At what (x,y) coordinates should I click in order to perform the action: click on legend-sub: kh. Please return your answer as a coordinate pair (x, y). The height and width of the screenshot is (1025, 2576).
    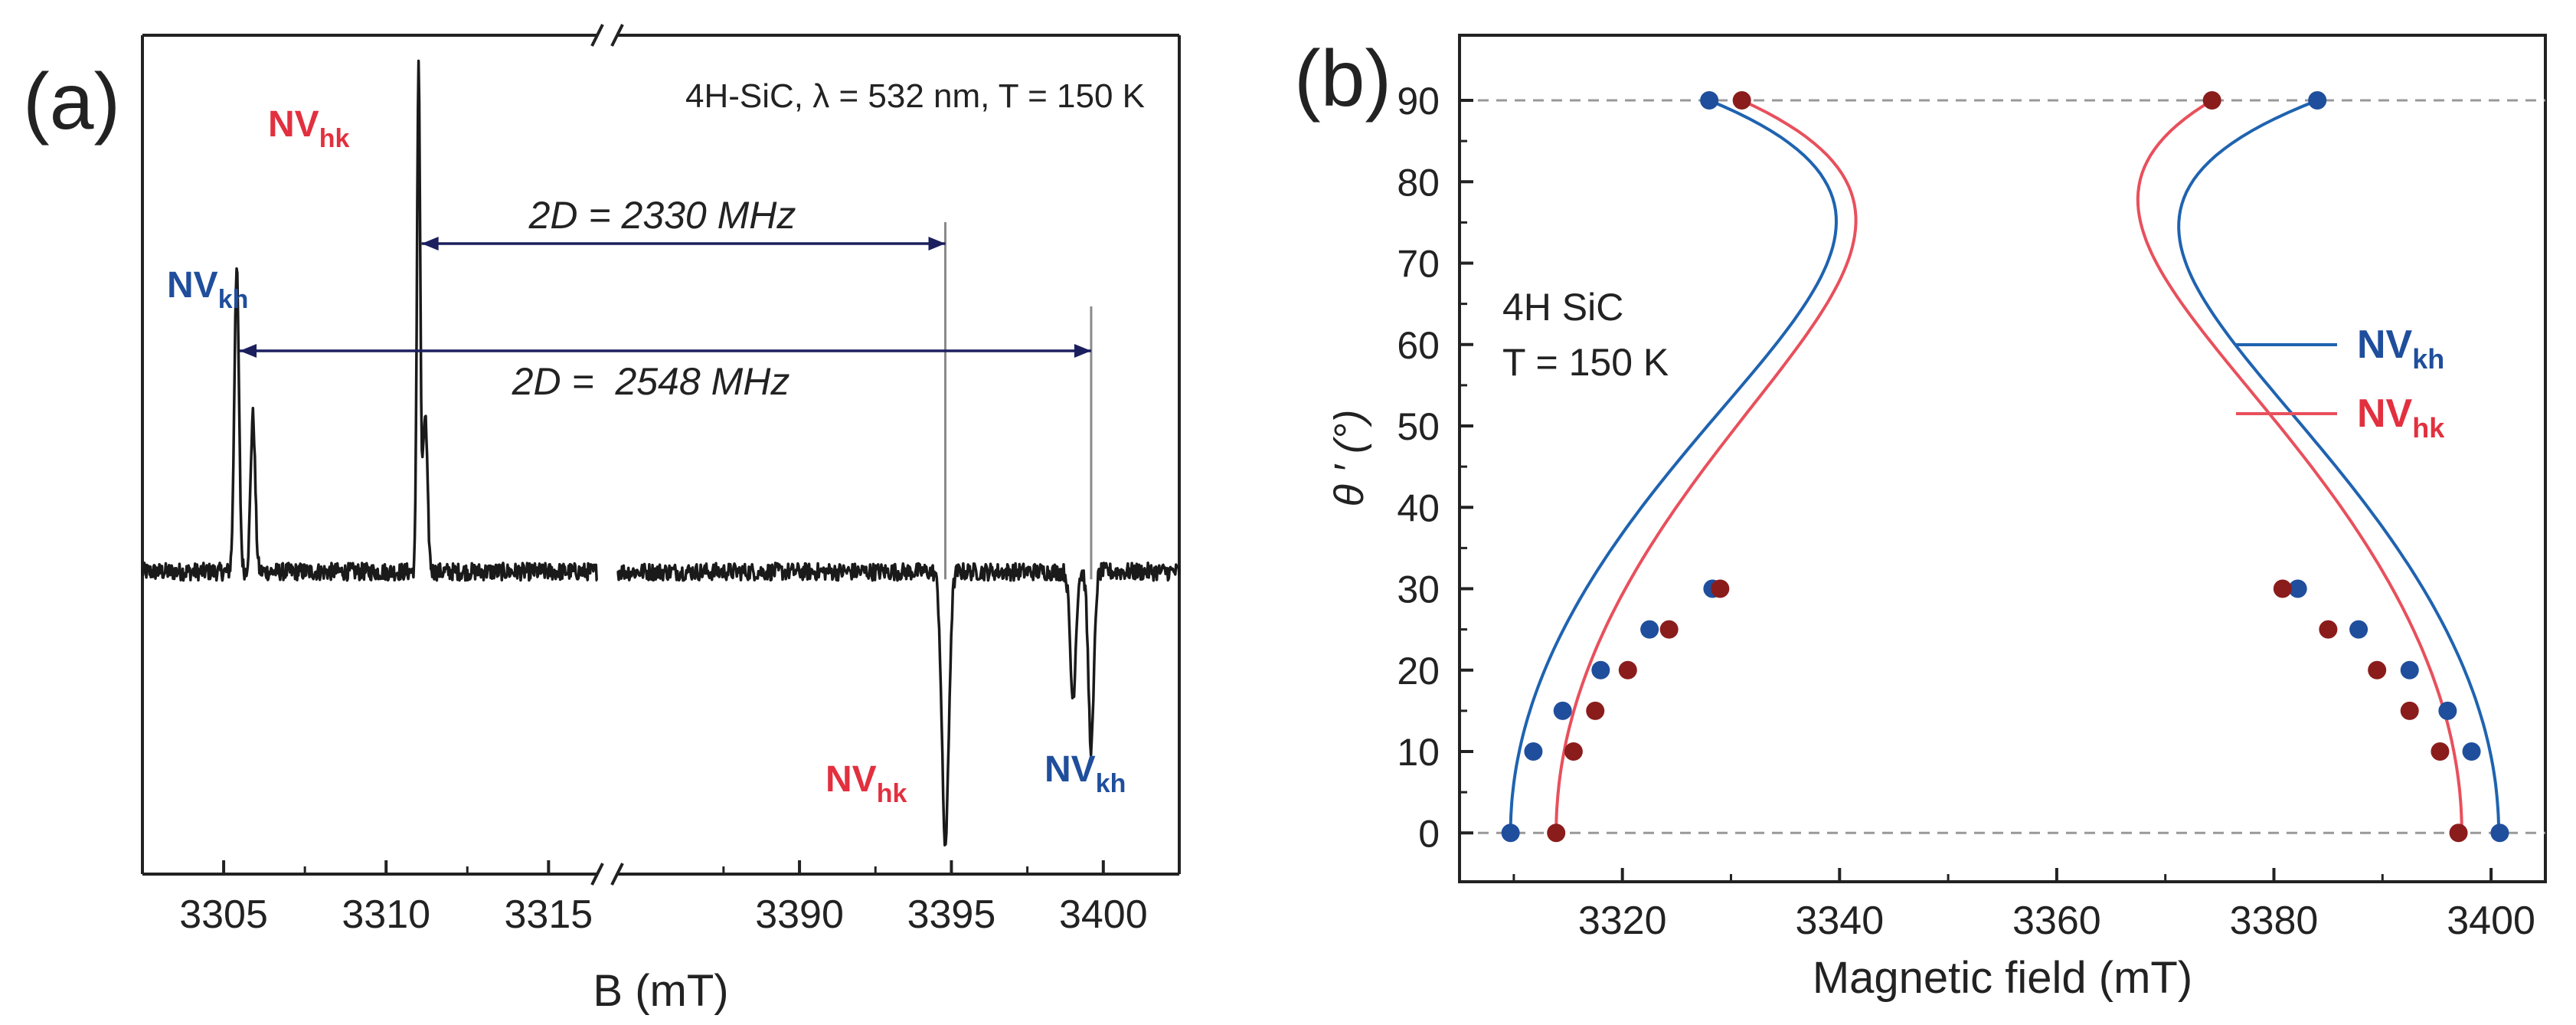
    Looking at the image, I should click on (2428, 359).